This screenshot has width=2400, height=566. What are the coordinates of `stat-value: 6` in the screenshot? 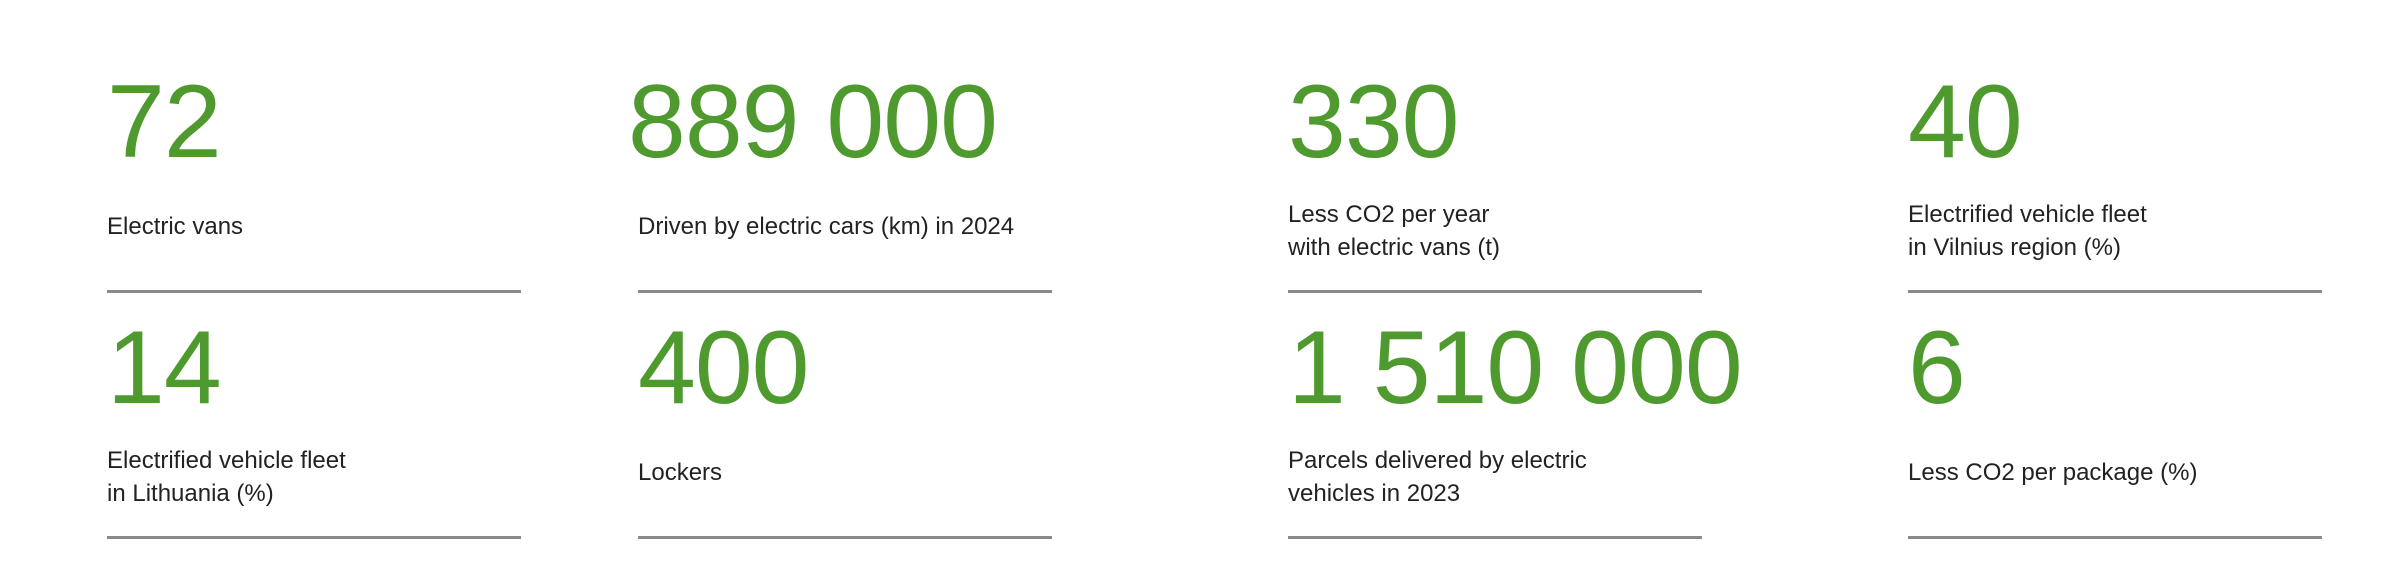 It's located at (1937, 368).